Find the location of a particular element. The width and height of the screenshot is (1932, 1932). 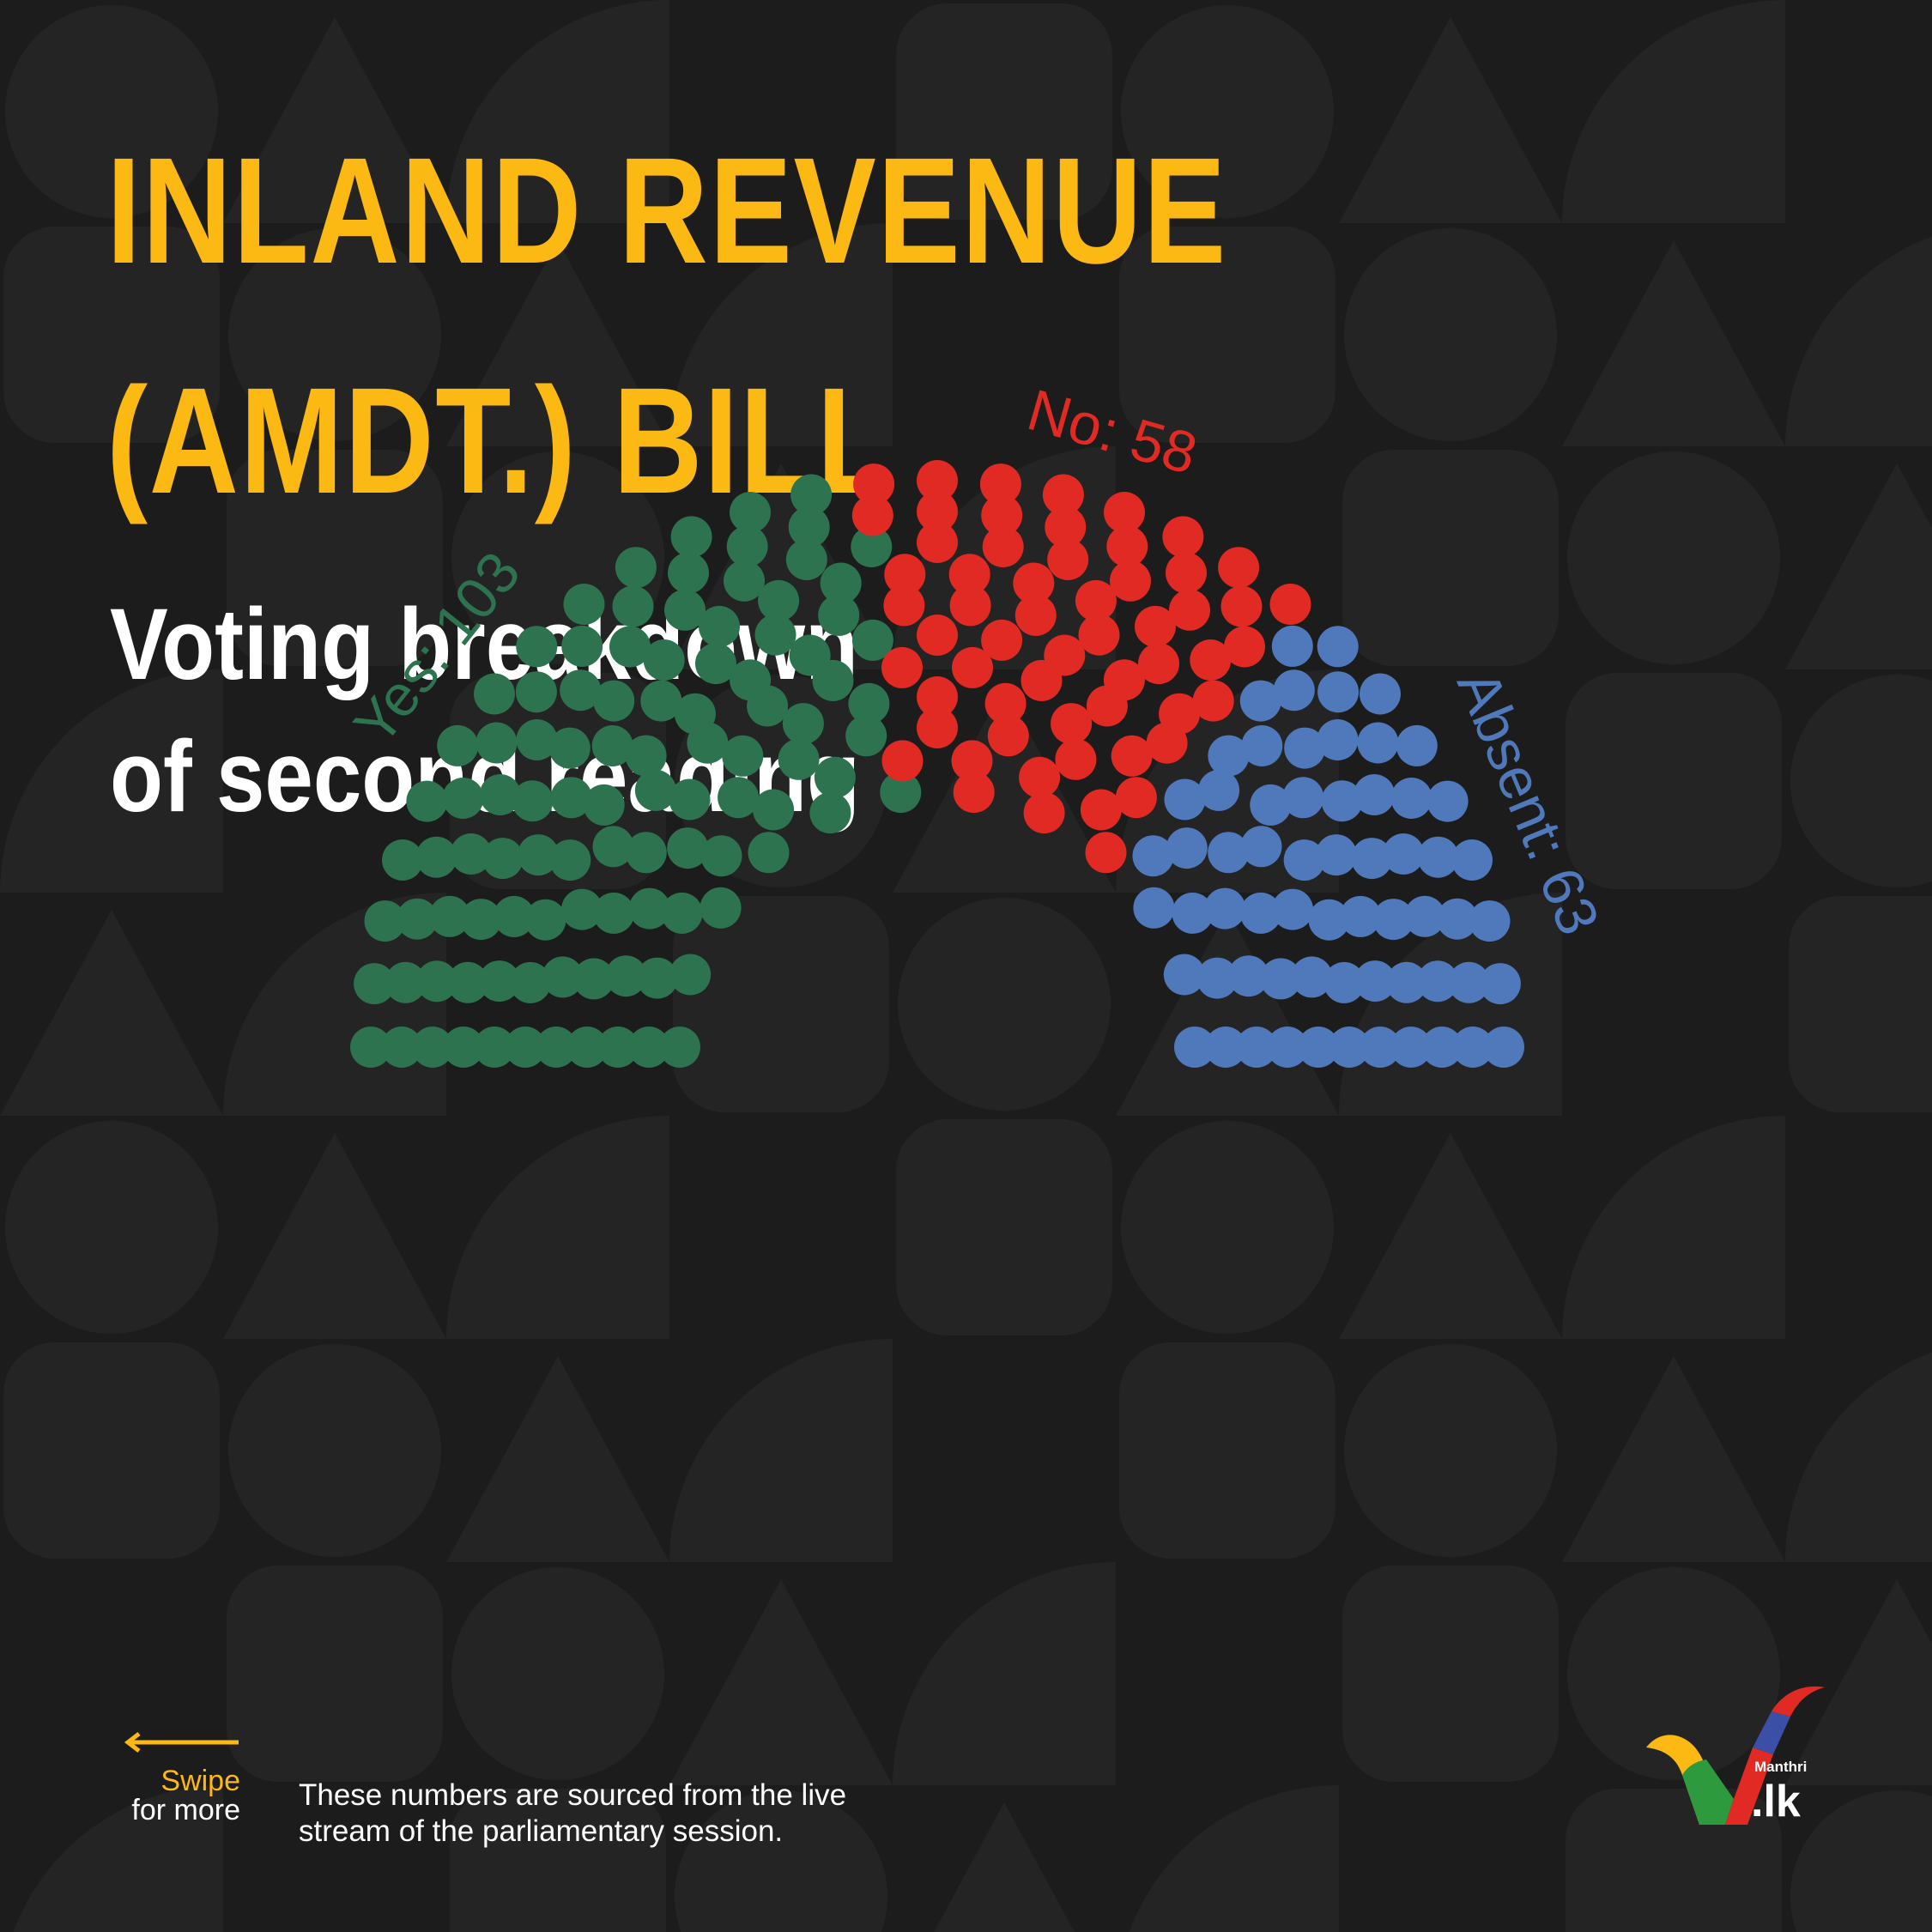

title-line-1: INLAND REVENUE is located at coordinates (666, 211).